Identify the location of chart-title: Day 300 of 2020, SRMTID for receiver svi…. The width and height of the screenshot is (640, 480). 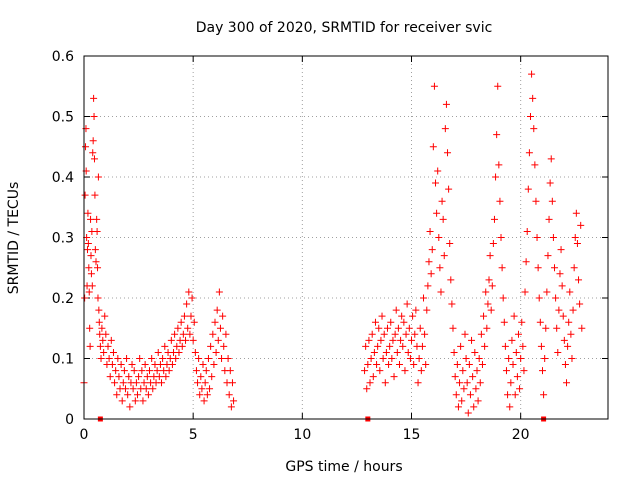
(344, 28).